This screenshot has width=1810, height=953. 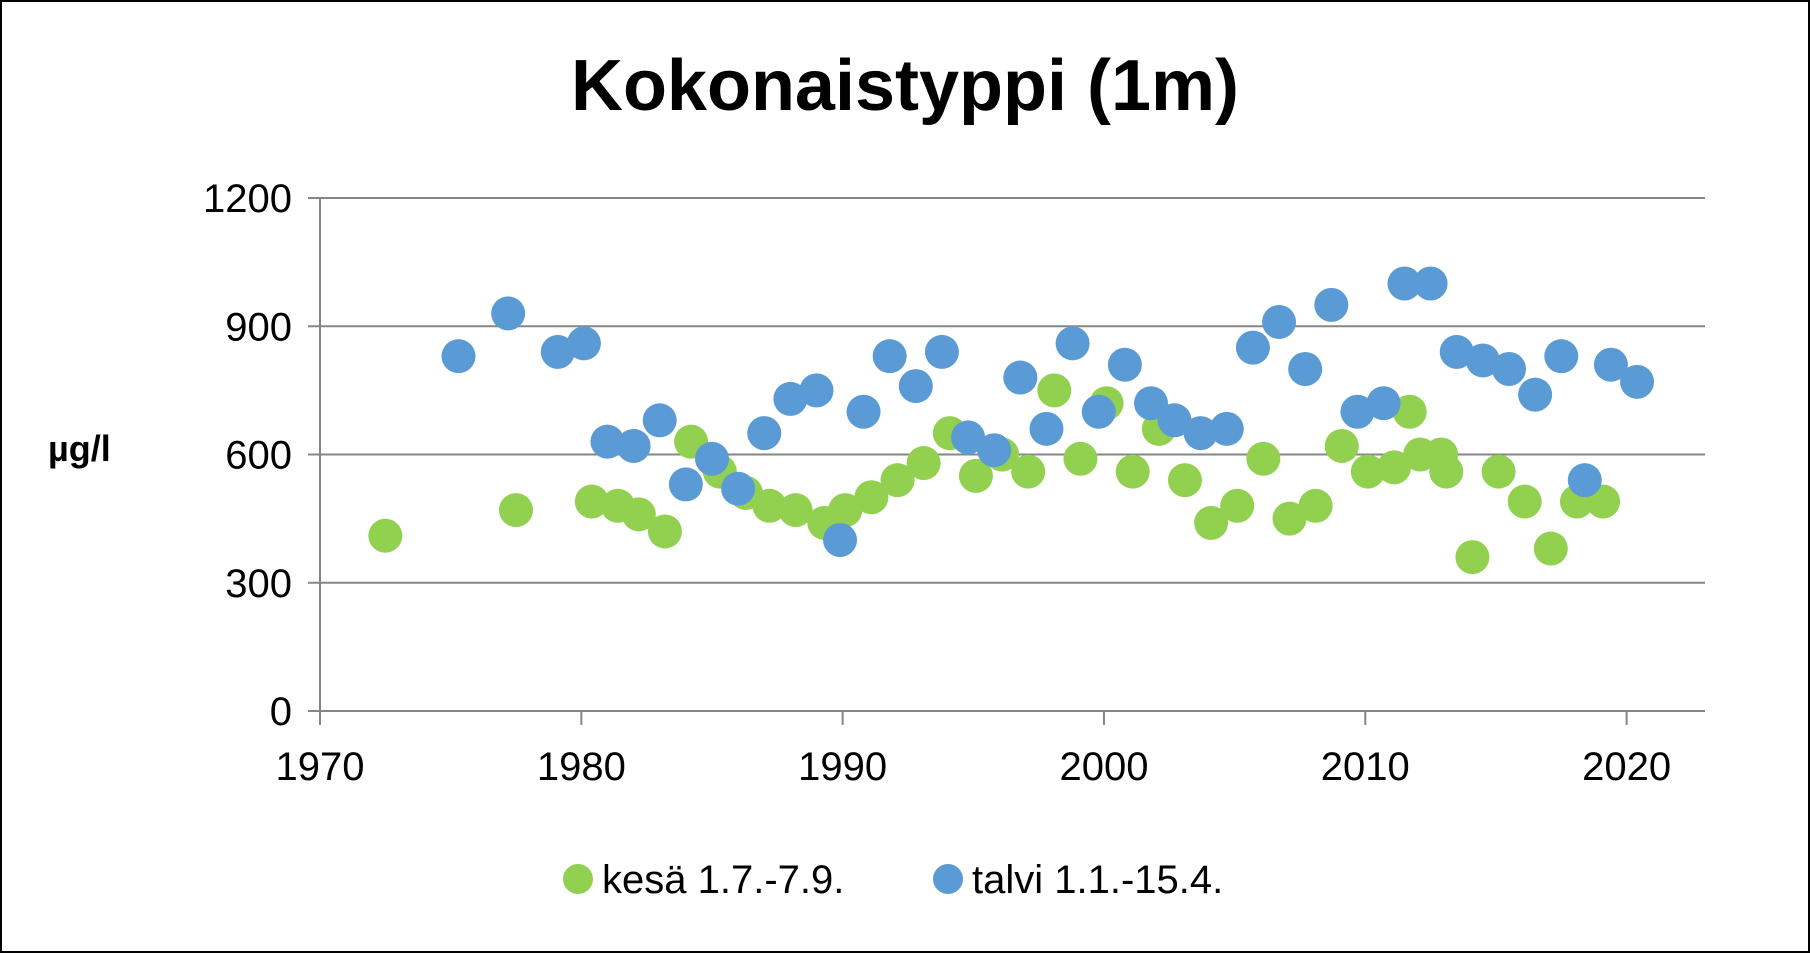 I want to click on legend: kesä 1.7.-7.9. talvi 1.1.-15.4., so click(x=893, y=880).